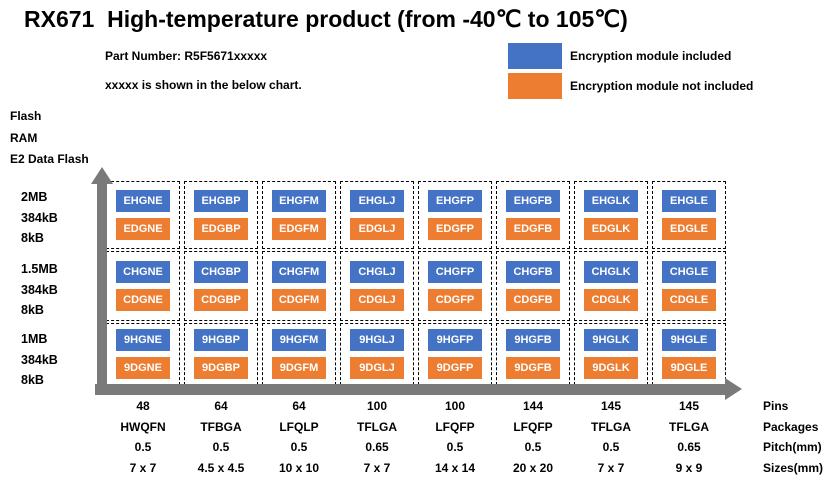 This screenshot has height=478, width=836. I want to click on part-chip-encryption-not-included: CDGNE, so click(143, 300).